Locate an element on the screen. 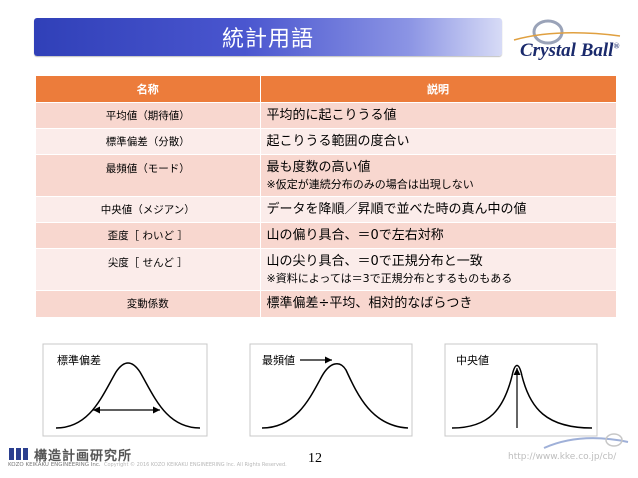 Image resolution: width=638 pixels, height=478 pixels. term-description-text: 平均的に起こりうる値 is located at coordinates (331, 115).